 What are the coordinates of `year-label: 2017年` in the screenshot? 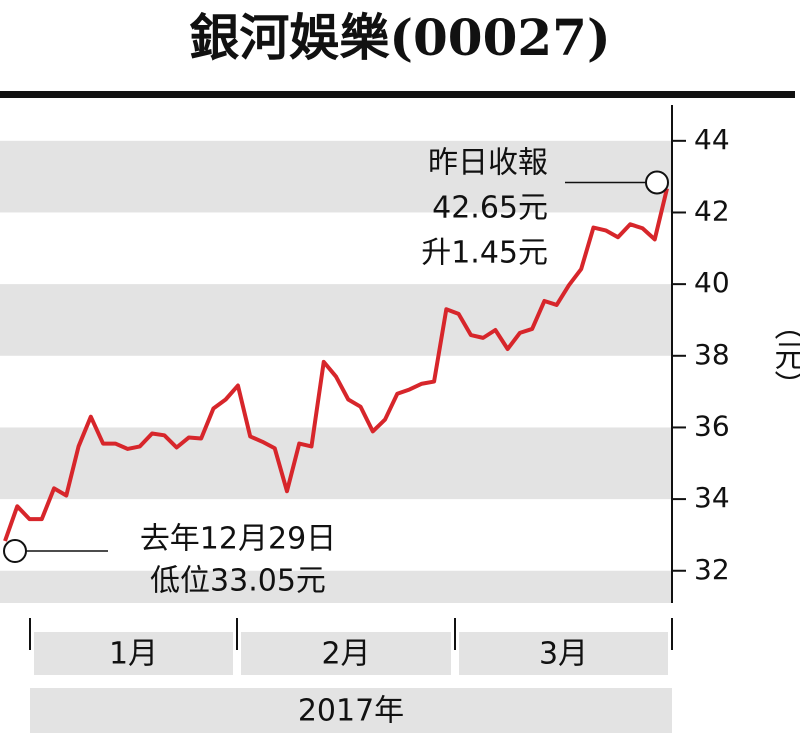 It's located at (351, 711).